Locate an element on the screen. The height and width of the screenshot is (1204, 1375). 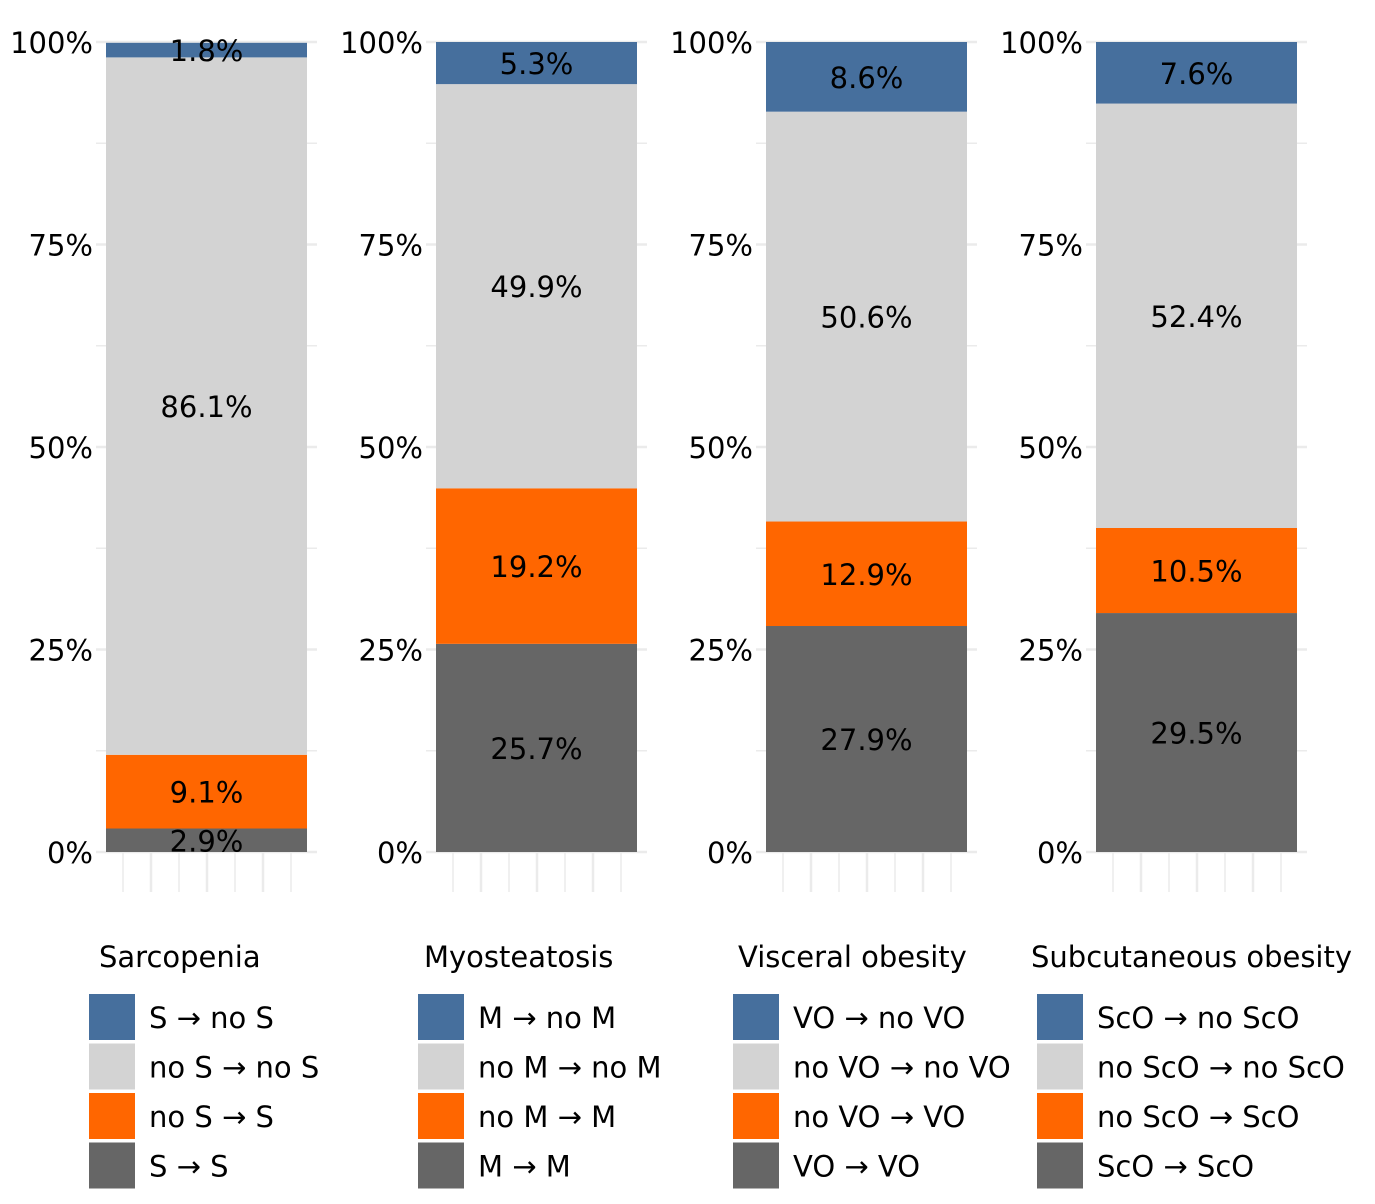
legend-label: S → no S is located at coordinates (211, 1018).